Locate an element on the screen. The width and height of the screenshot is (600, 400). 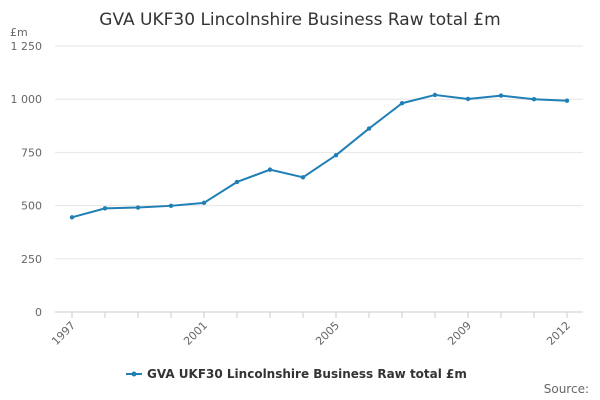
x-tick-label: 2009 is located at coordinates (459, 333).